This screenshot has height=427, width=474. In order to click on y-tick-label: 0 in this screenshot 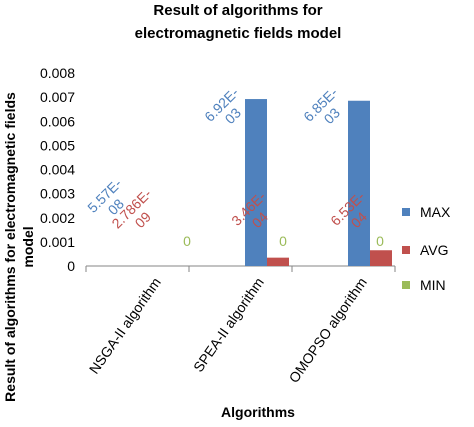, I will do `click(71, 266)`.